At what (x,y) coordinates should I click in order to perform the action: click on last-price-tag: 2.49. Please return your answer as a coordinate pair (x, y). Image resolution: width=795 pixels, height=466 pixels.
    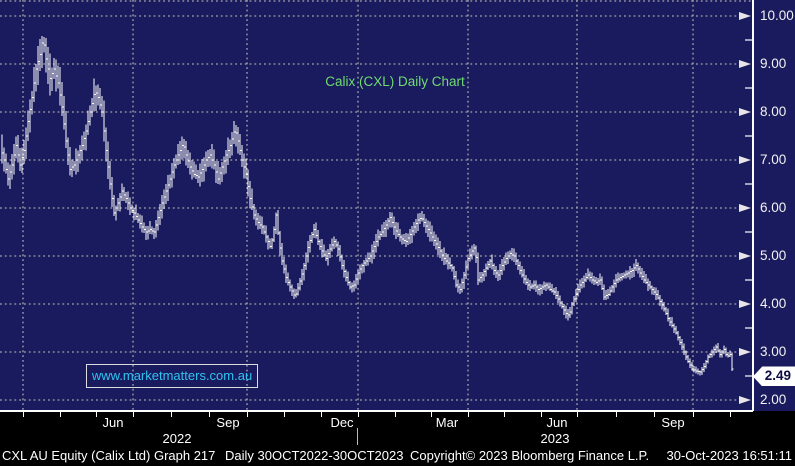
    Looking at the image, I should click on (774, 376).